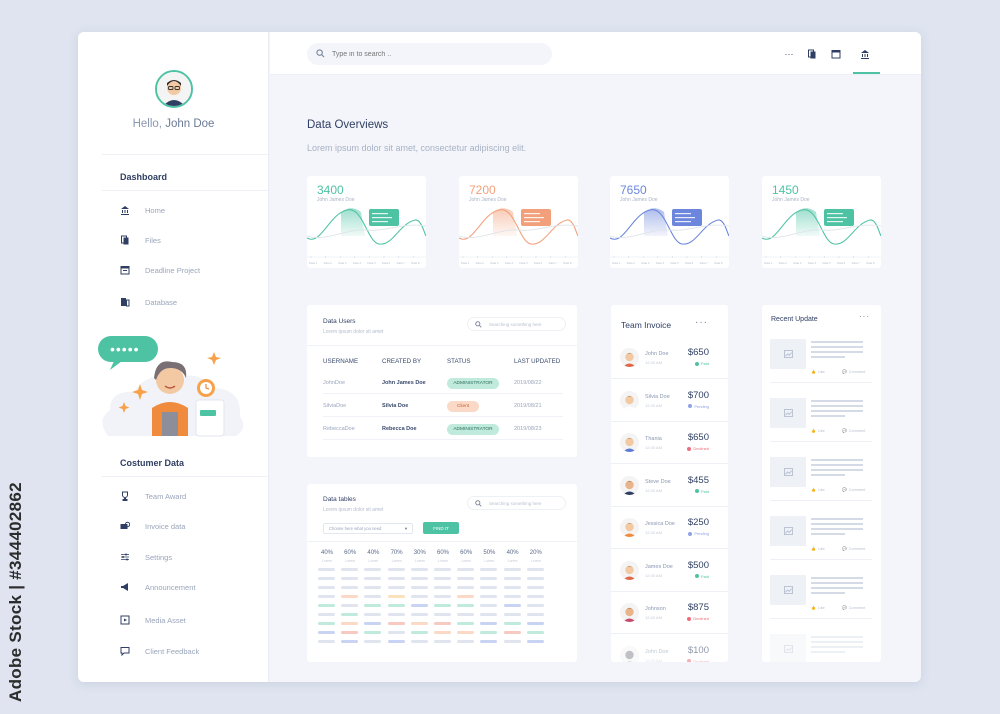  What do you see at coordinates (689, 448) in the screenshot?
I see `status-dot-icon` at bounding box center [689, 448].